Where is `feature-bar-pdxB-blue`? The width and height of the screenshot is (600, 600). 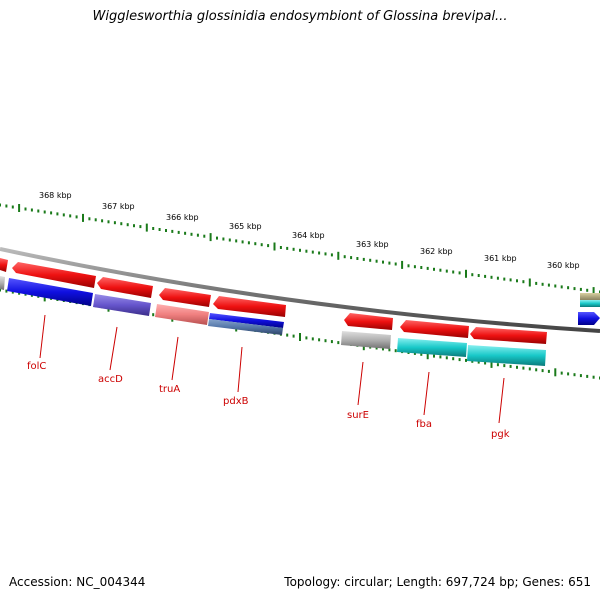
feature-bar-pdxB-blue is located at coordinates (246, 320).